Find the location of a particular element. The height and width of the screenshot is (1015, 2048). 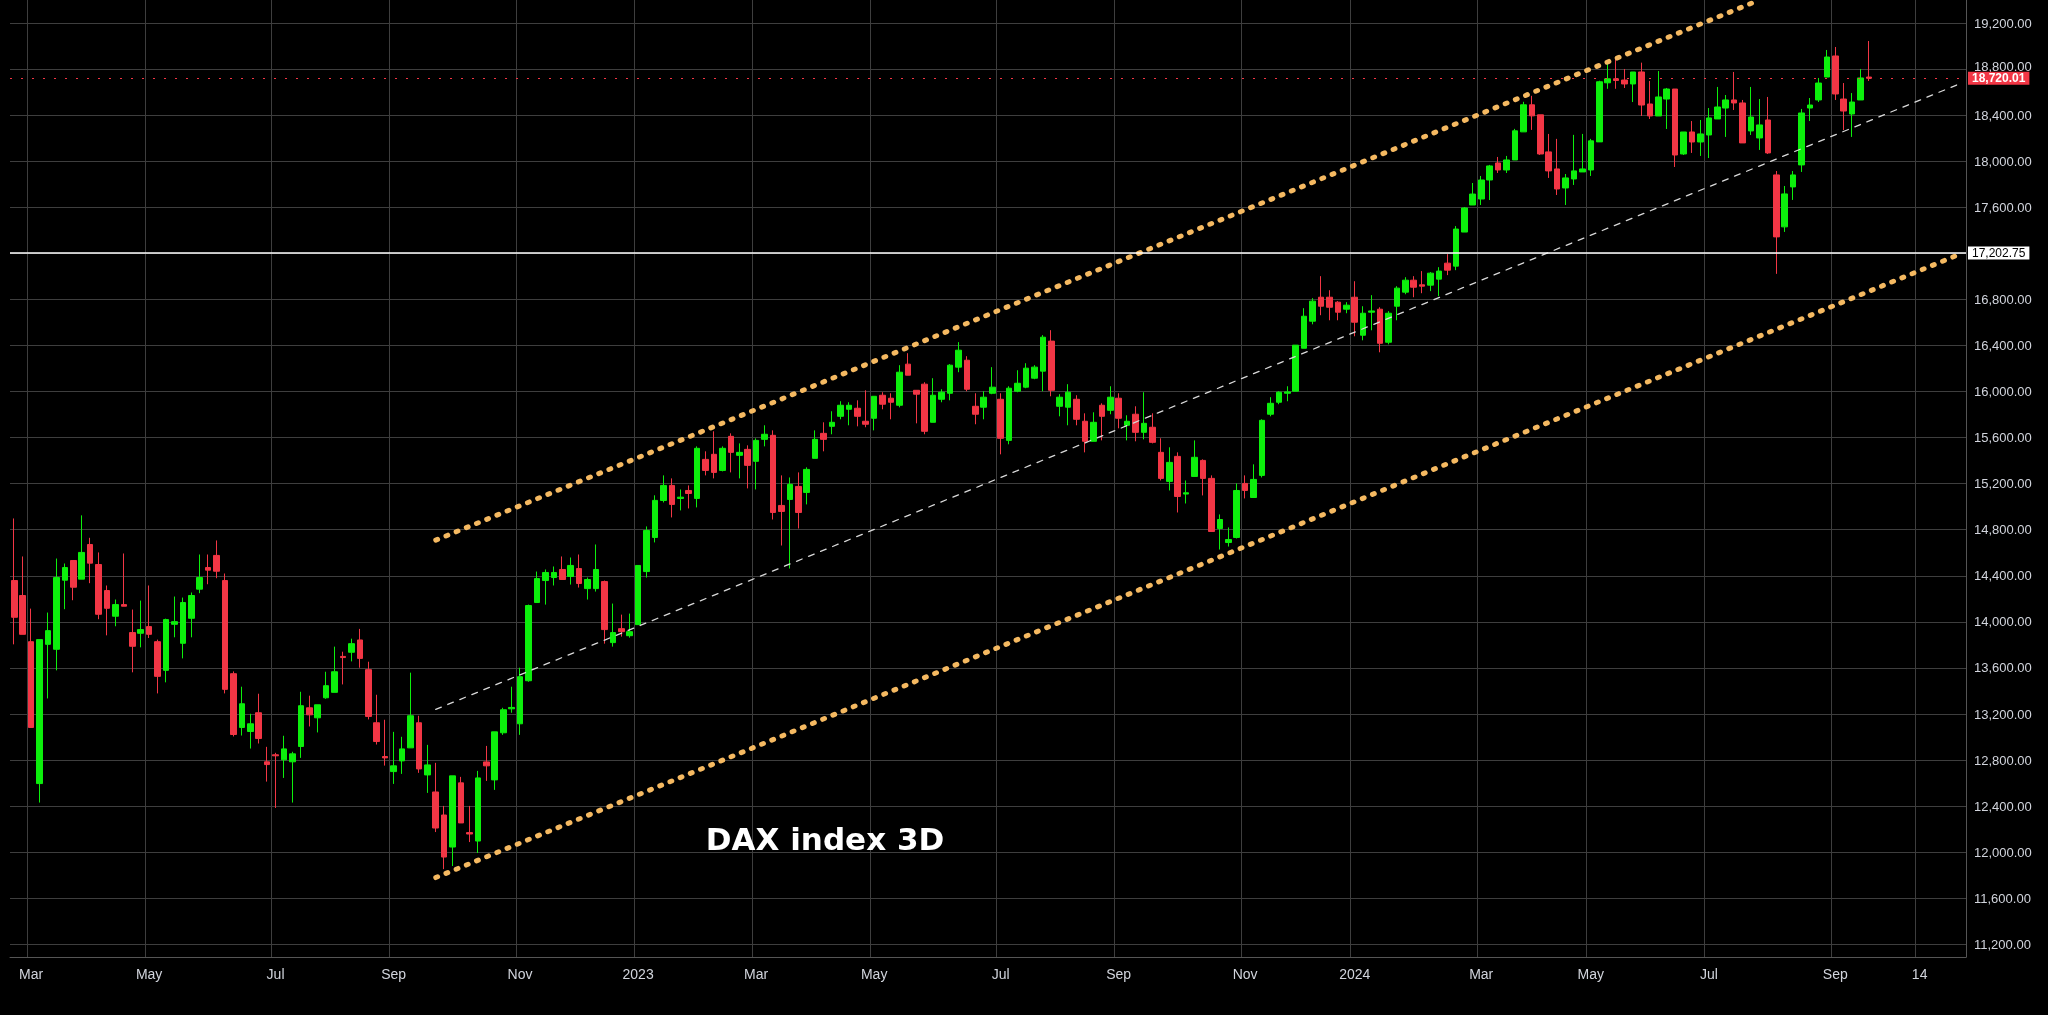

y-tick-label: 17,600.00 is located at coordinates (2003, 207).